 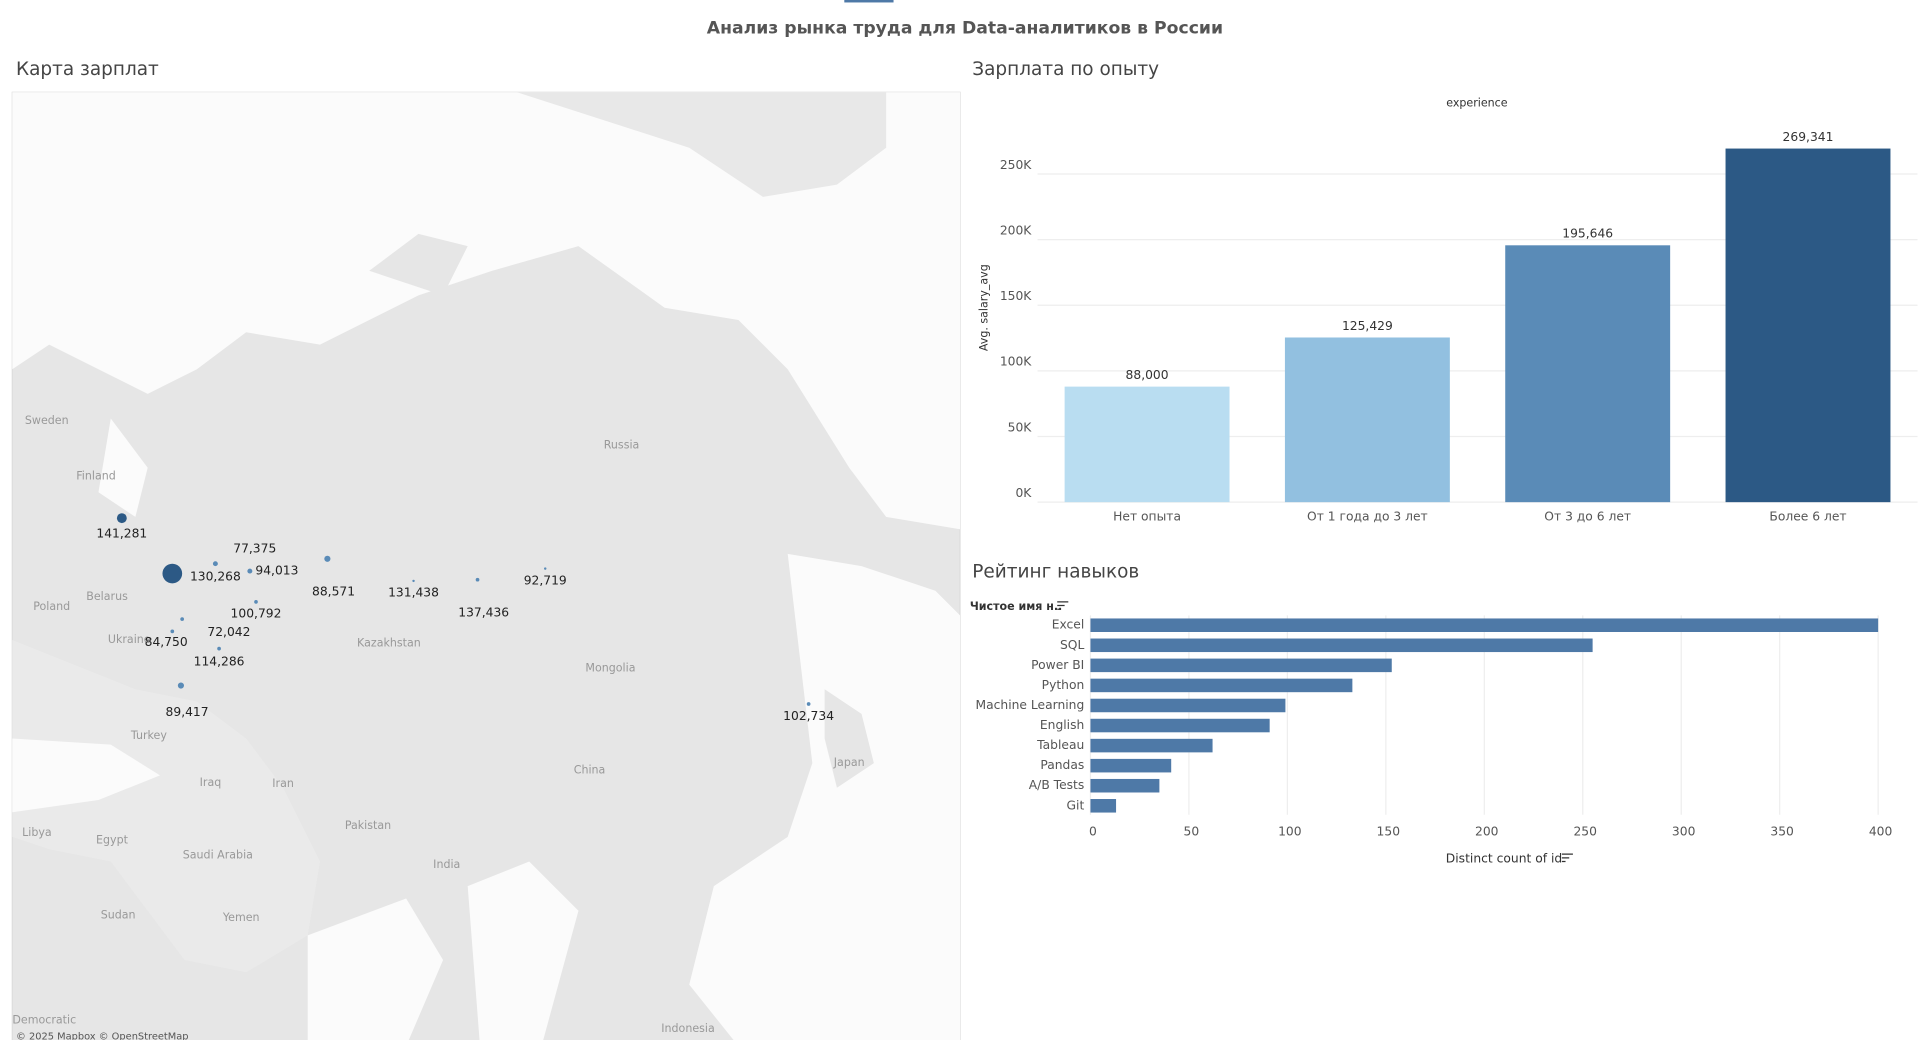 I want to click on bar-header: experience, so click(x=1477, y=102).